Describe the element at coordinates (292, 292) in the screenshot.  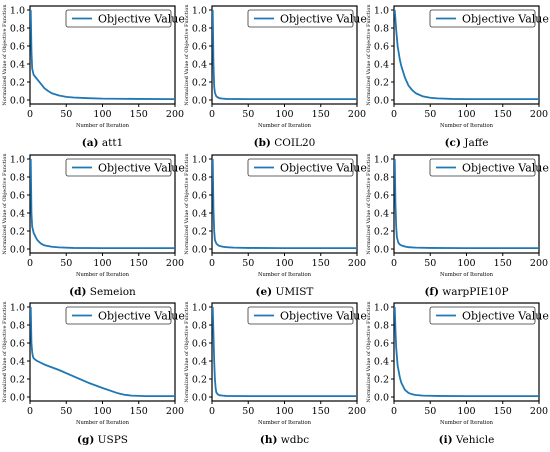
I see `panel-caption-name: UMIST` at that location.